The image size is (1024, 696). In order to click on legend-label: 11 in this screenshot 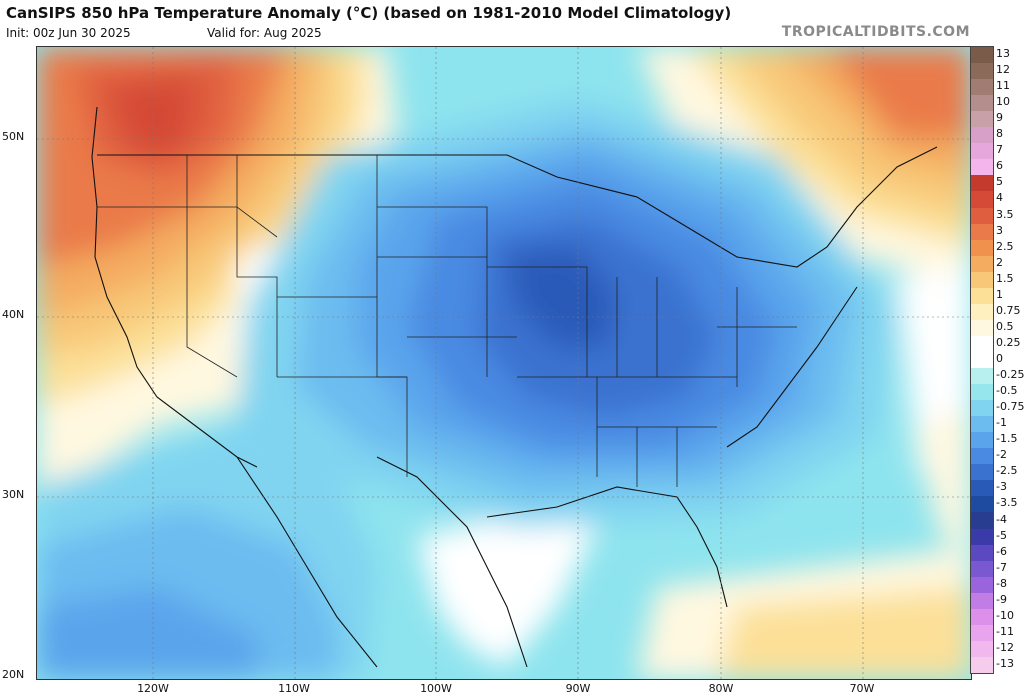, I will do `click(1003, 86)`.